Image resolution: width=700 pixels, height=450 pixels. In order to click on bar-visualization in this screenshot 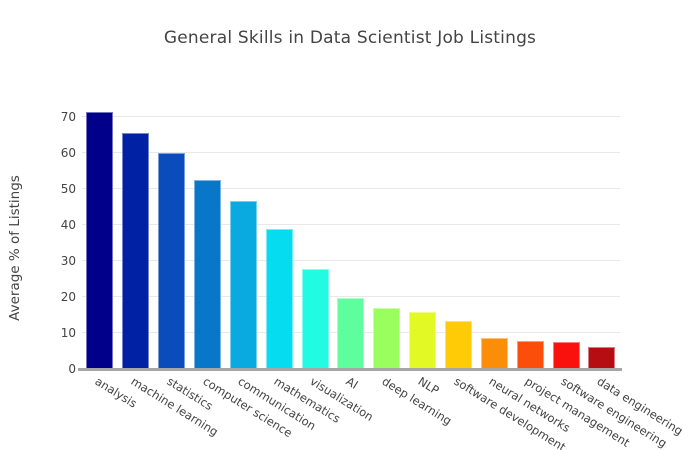, I will do `click(315, 318)`.